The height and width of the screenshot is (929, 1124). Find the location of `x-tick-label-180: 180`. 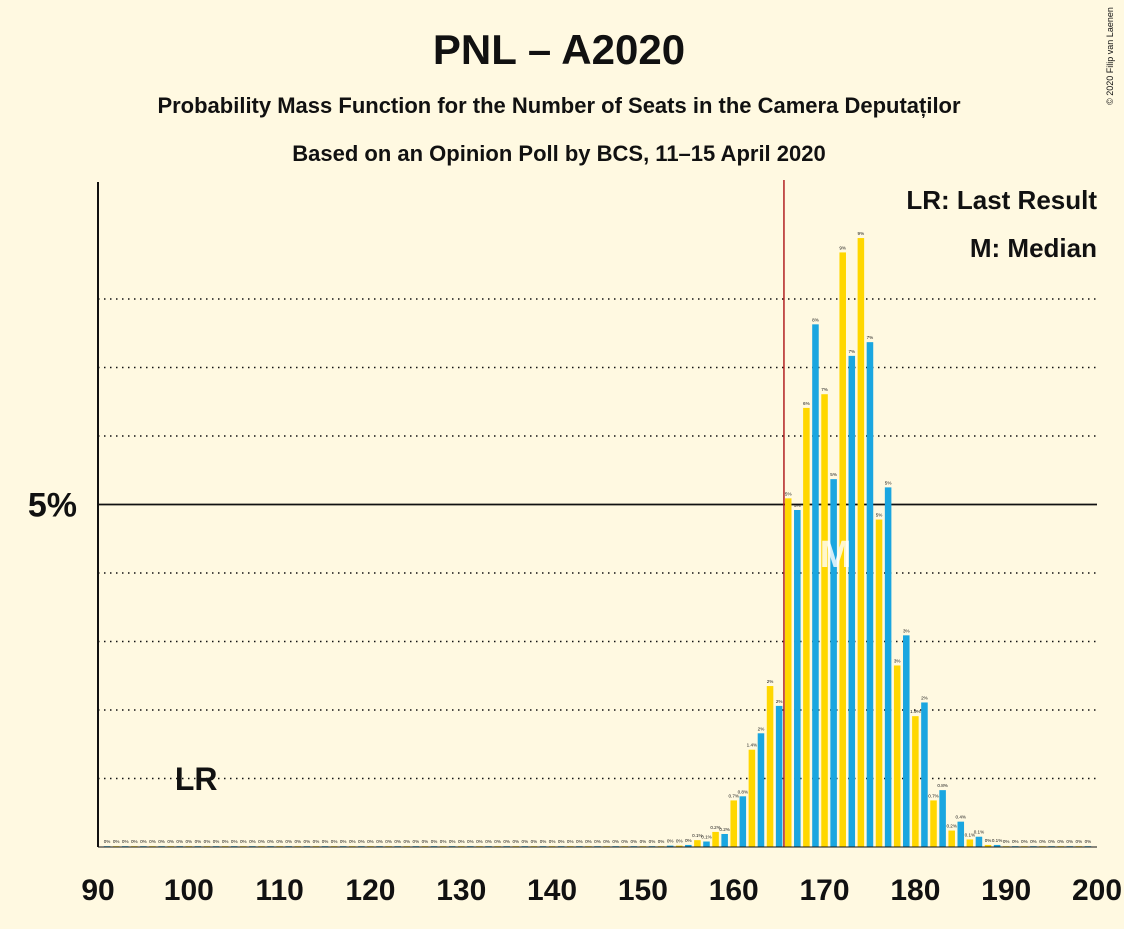

x-tick-label-180: 180 is located at coordinates (915, 890).